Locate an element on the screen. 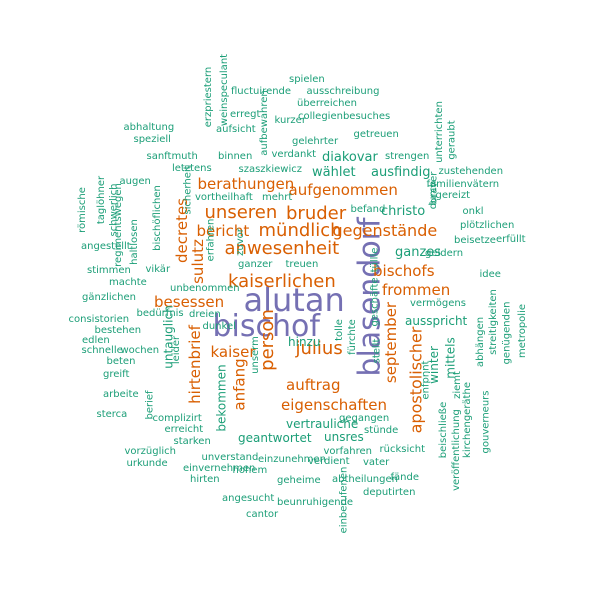 This screenshot has width=600, height=600. cloud-word: tolle is located at coordinates (339, 330).